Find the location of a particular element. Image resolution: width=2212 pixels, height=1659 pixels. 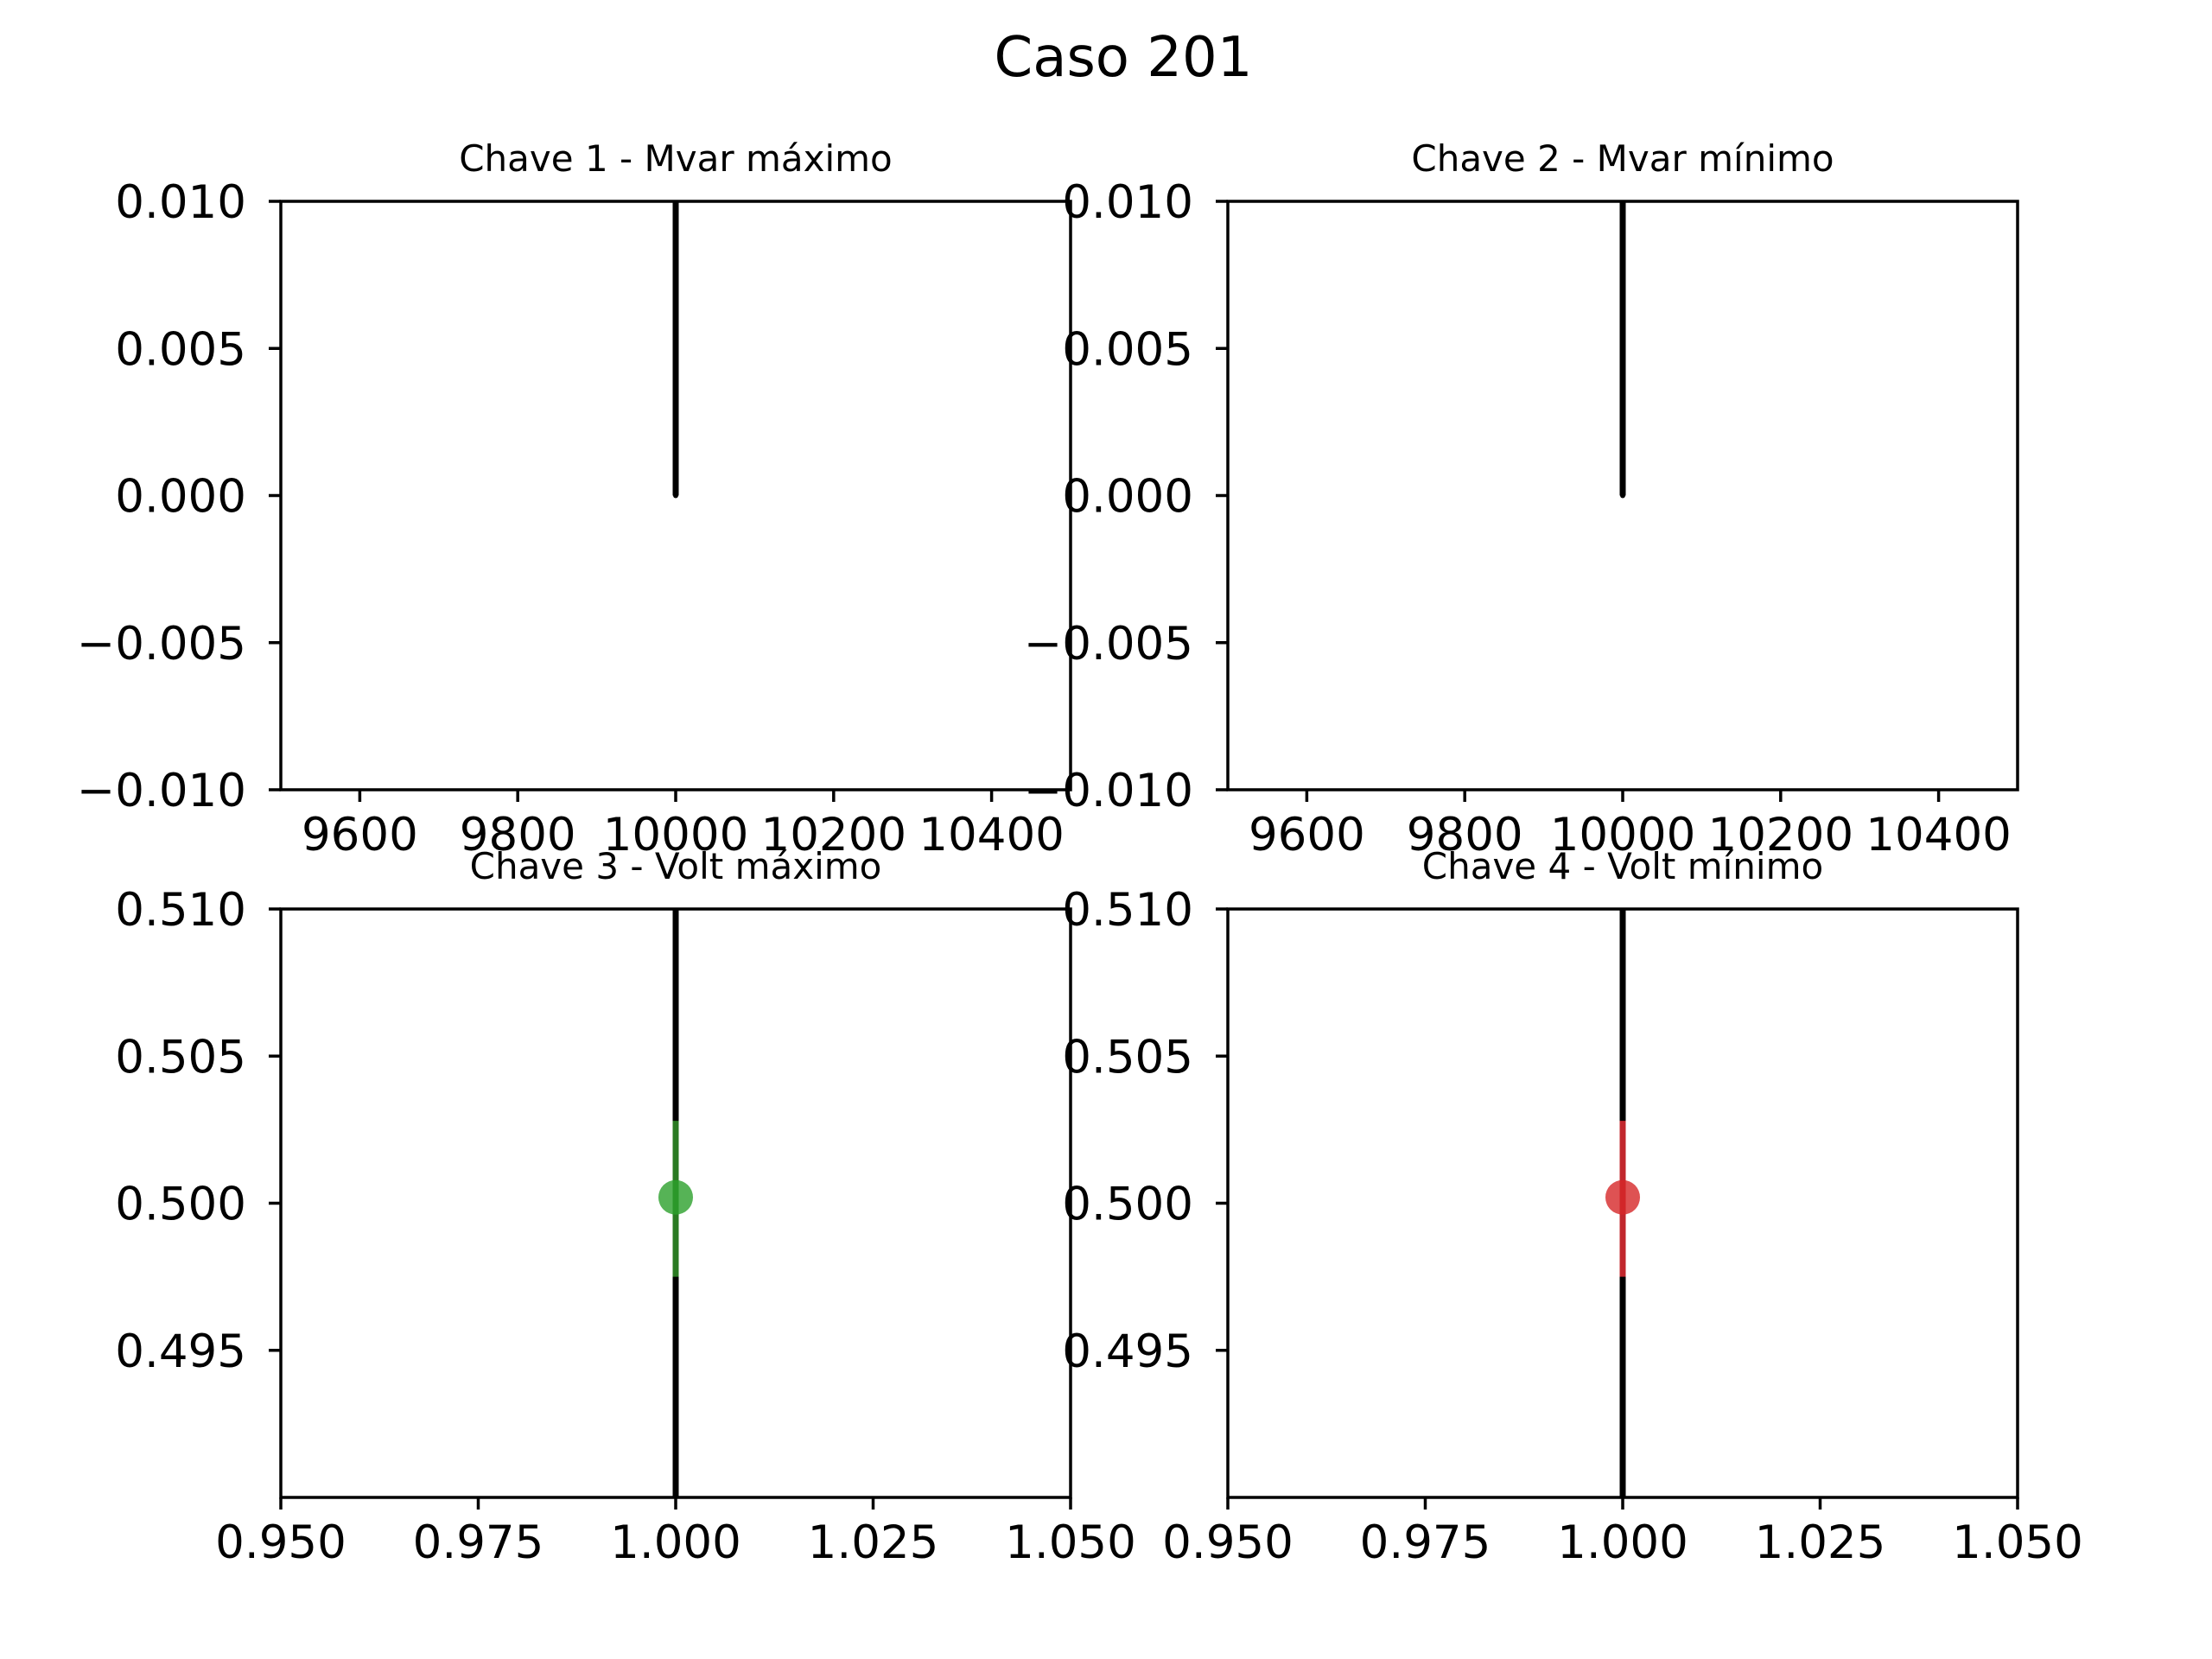

subplot-title: Chave 3 - Volt máximo is located at coordinates (676, 866).